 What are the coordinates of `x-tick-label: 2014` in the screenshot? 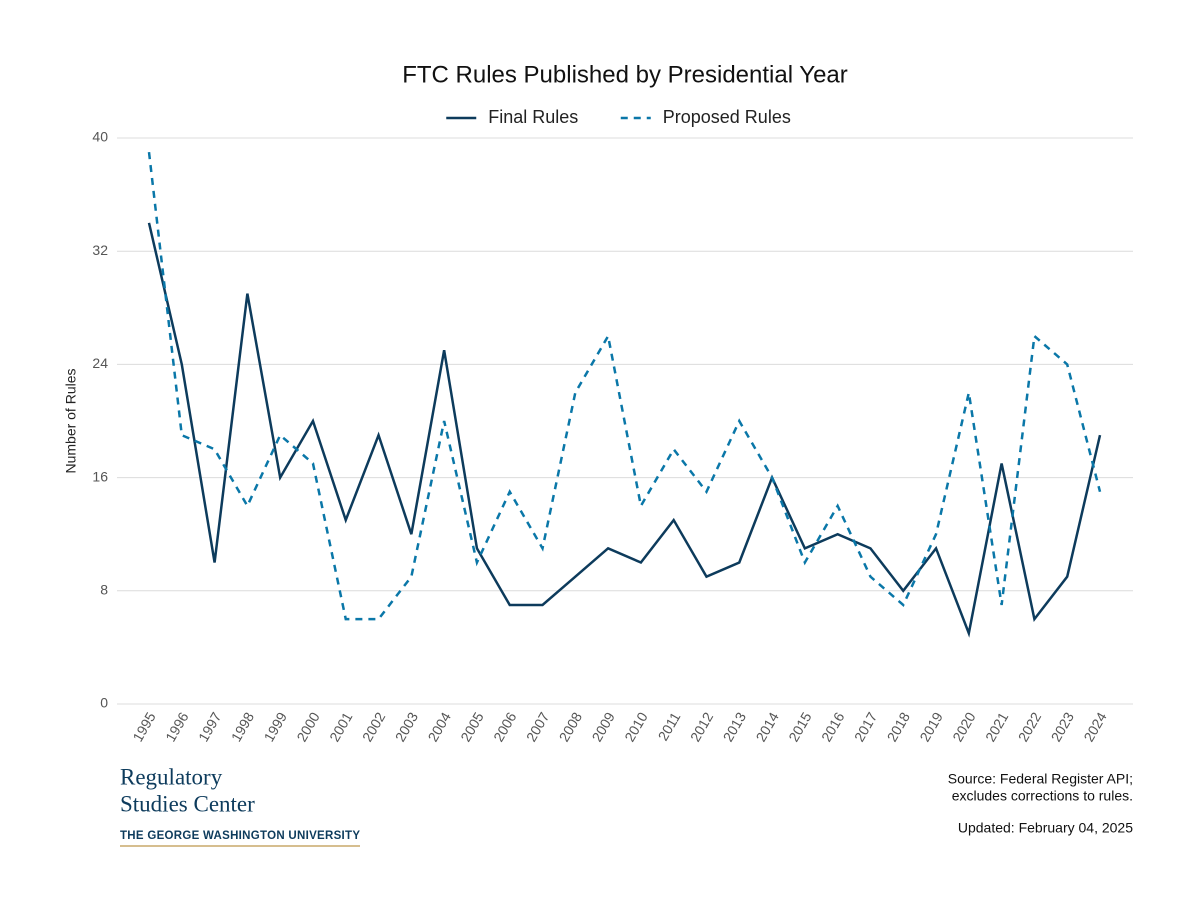 It's located at (767, 726).